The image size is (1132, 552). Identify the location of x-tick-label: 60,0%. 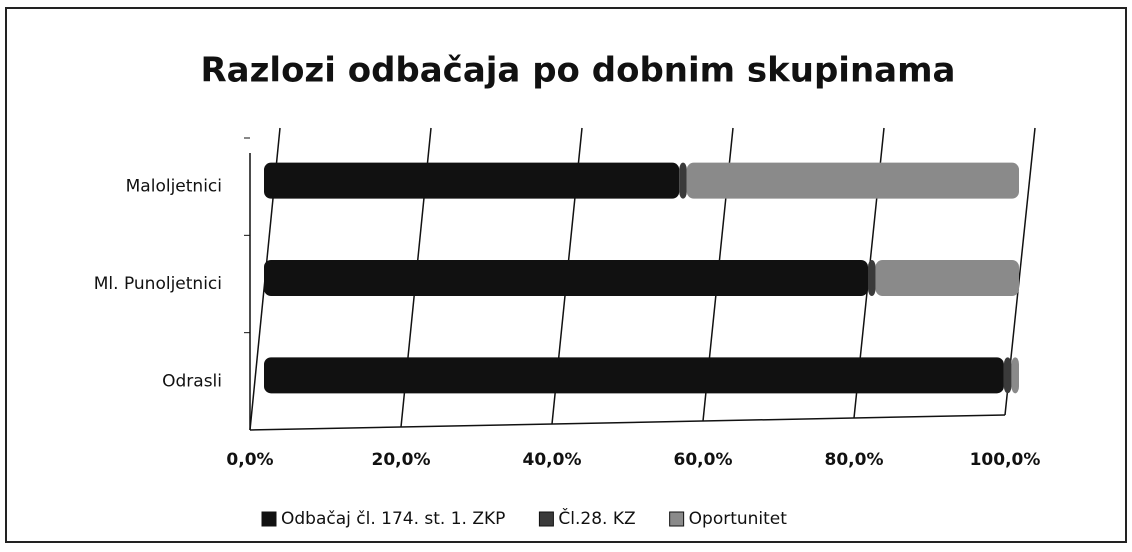
(703, 460).